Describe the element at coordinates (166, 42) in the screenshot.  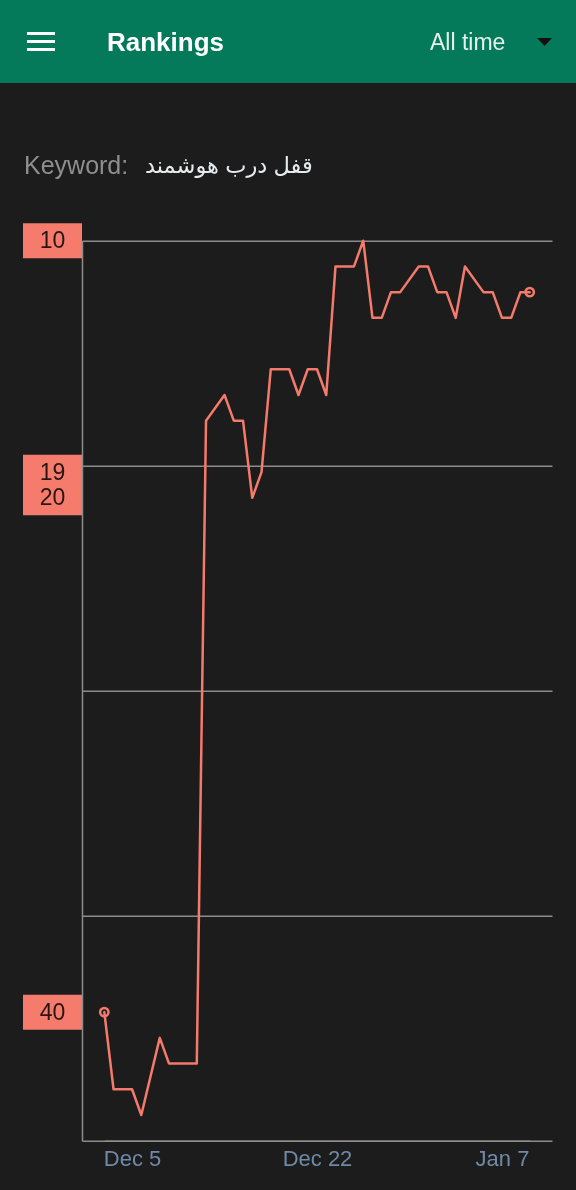
I see `chart-title: Rankings` at that location.